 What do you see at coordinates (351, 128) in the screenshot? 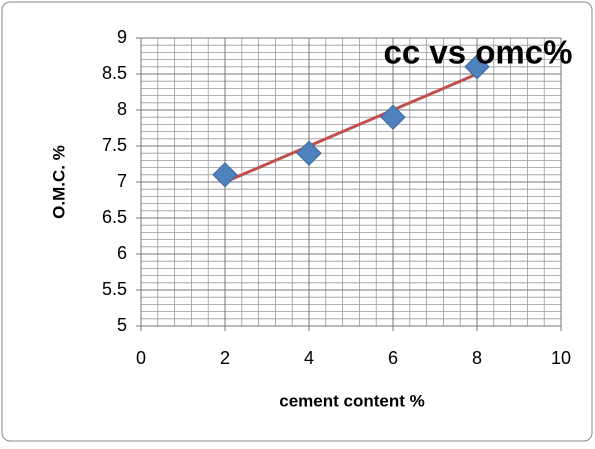
I see `trendline` at bounding box center [351, 128].